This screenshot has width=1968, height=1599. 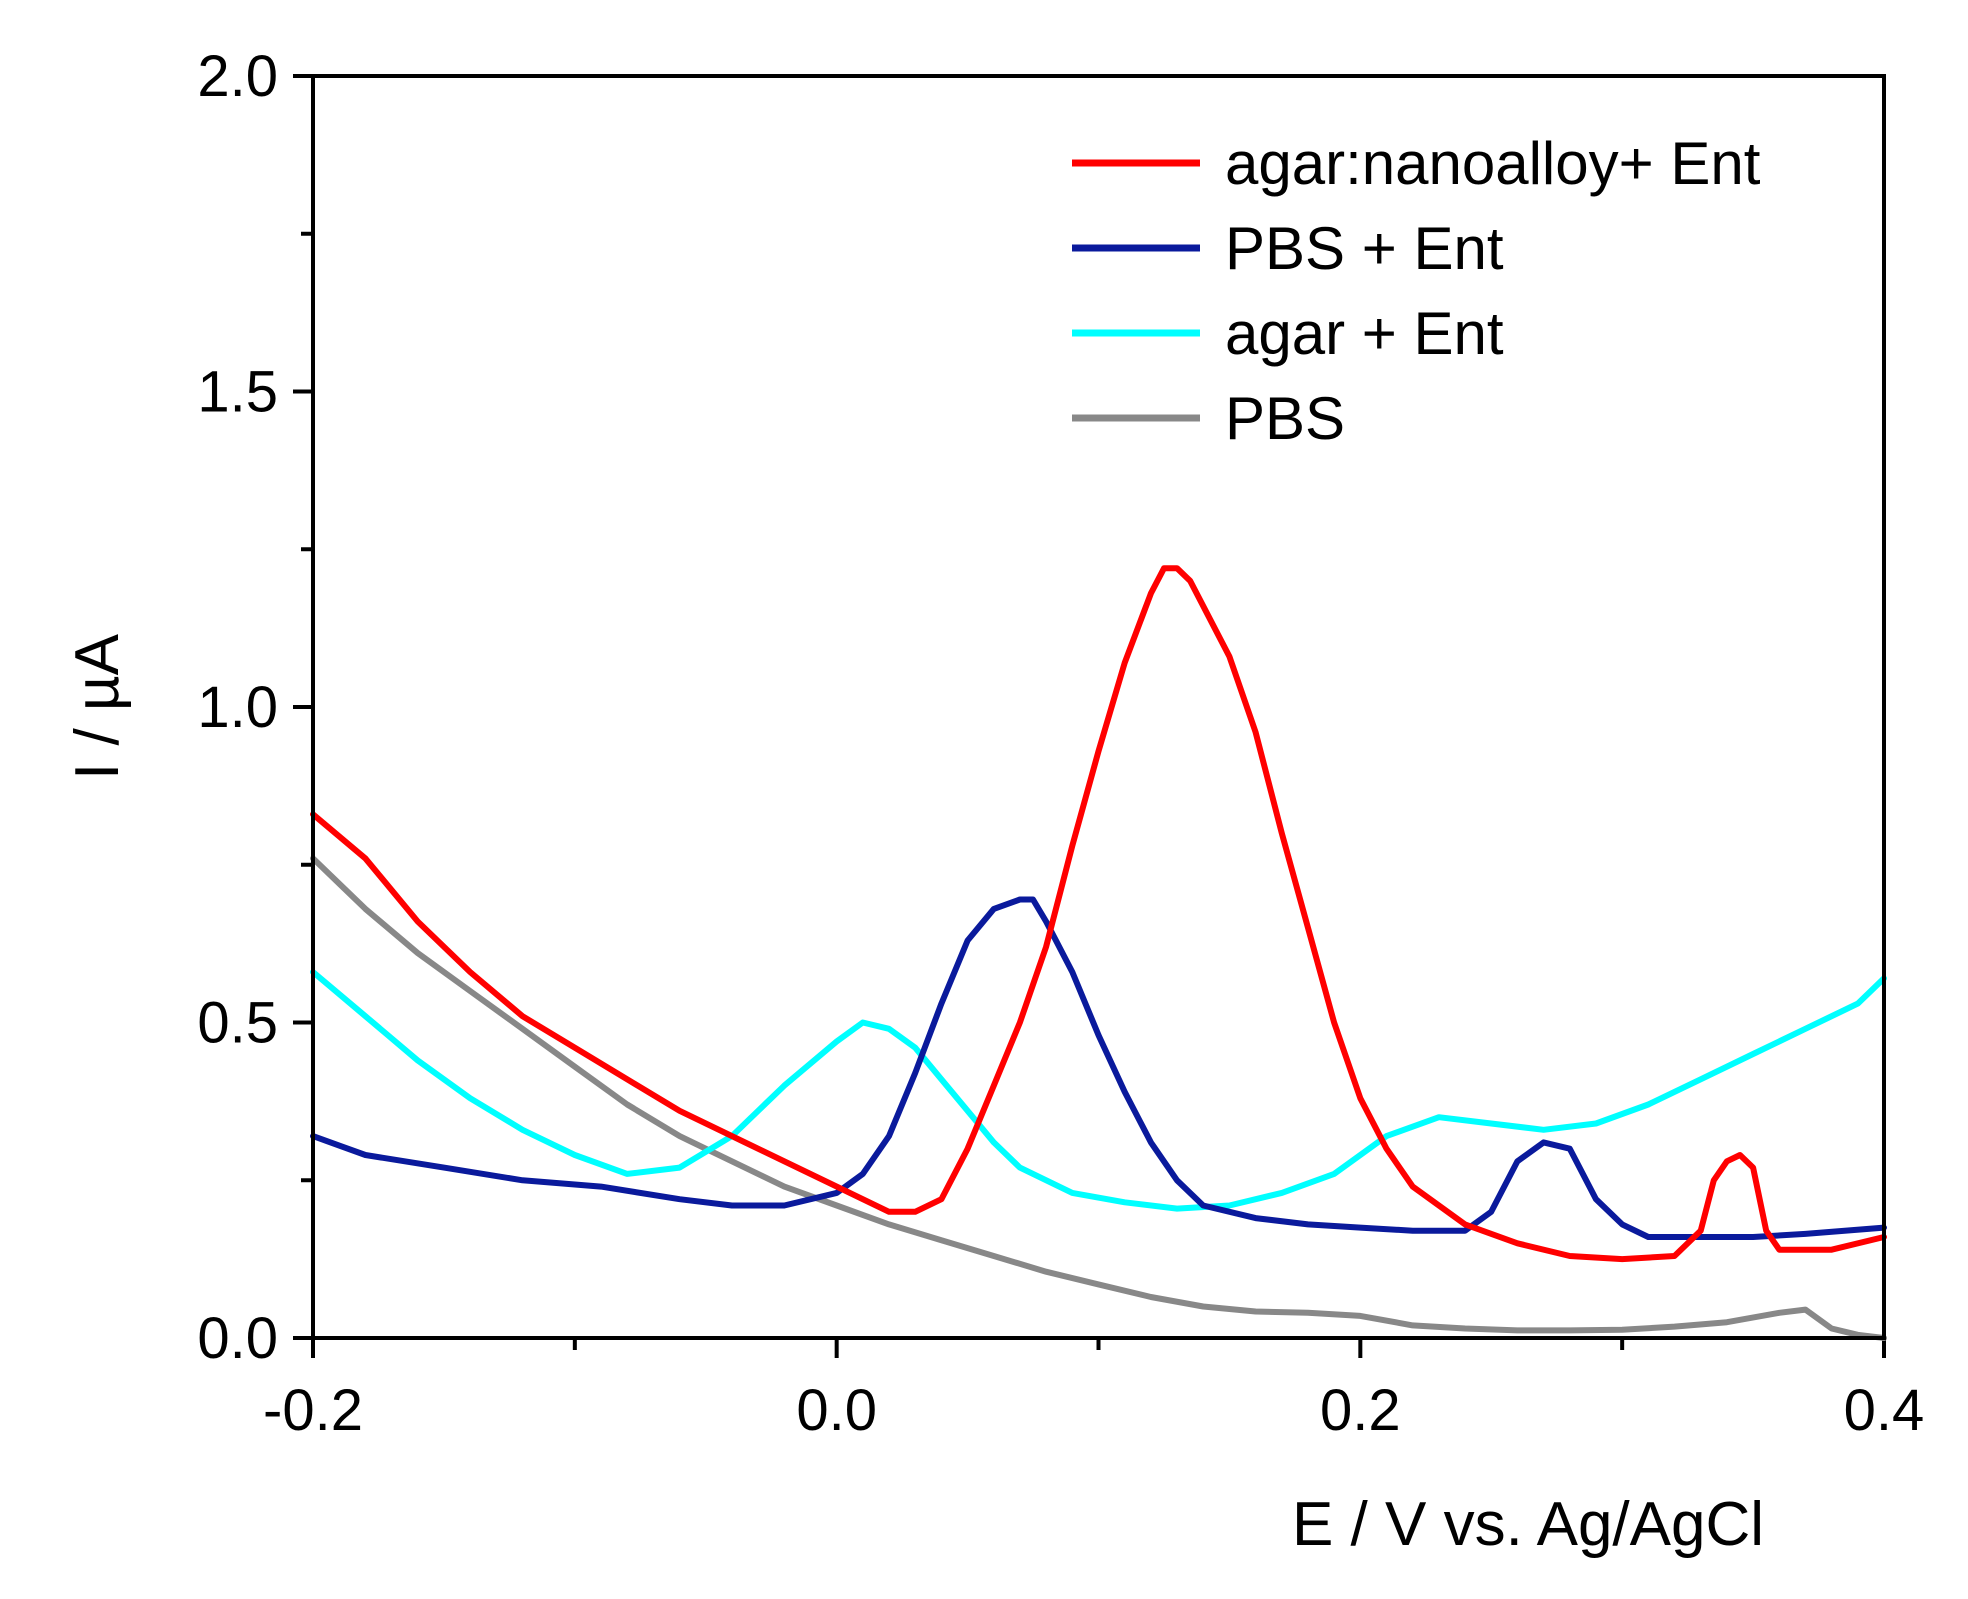 I want to click on legend-label: PBS + Ent, so click(x=1364, y=248).